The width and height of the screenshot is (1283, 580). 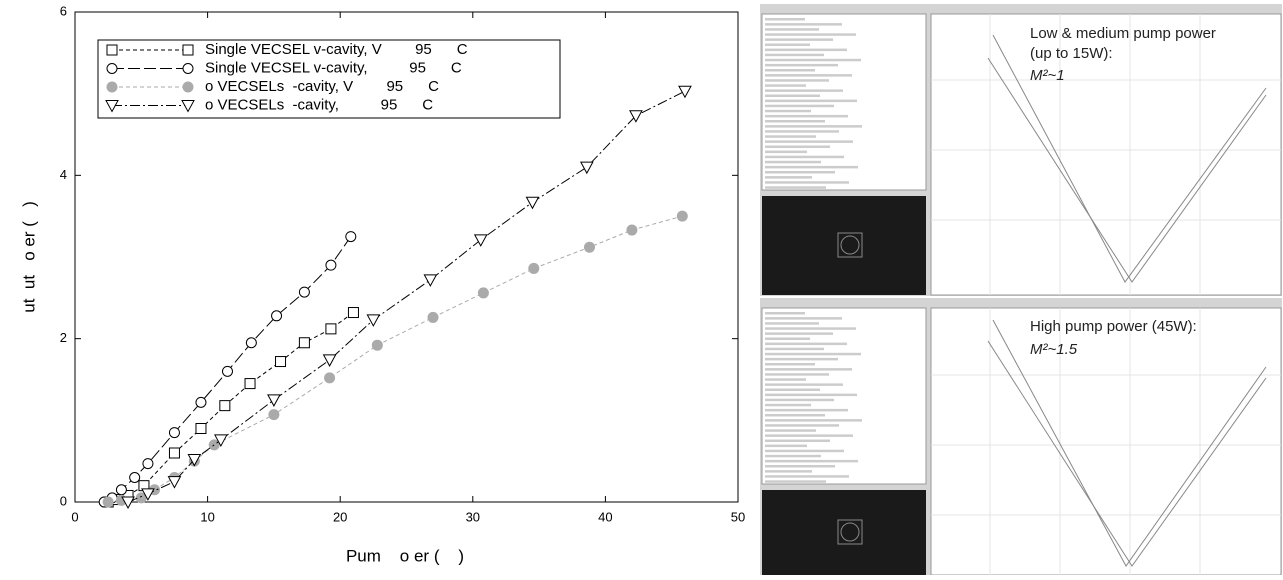 I want to click on y-tick-label: 4, so click(x=63, y=174).